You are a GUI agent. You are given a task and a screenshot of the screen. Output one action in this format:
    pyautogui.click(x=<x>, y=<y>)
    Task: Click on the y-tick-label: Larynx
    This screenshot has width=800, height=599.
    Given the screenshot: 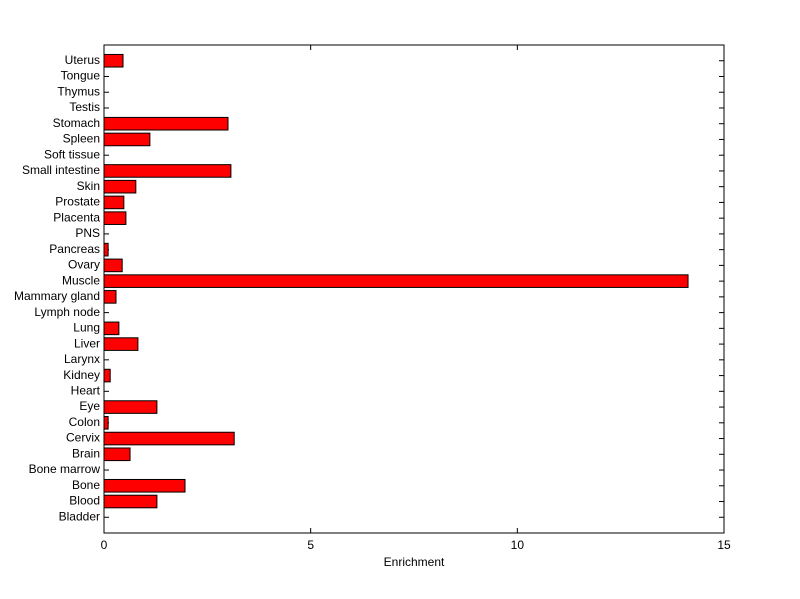 What is the action you would take?
    pyautogui.click(x=82, y=359)
    